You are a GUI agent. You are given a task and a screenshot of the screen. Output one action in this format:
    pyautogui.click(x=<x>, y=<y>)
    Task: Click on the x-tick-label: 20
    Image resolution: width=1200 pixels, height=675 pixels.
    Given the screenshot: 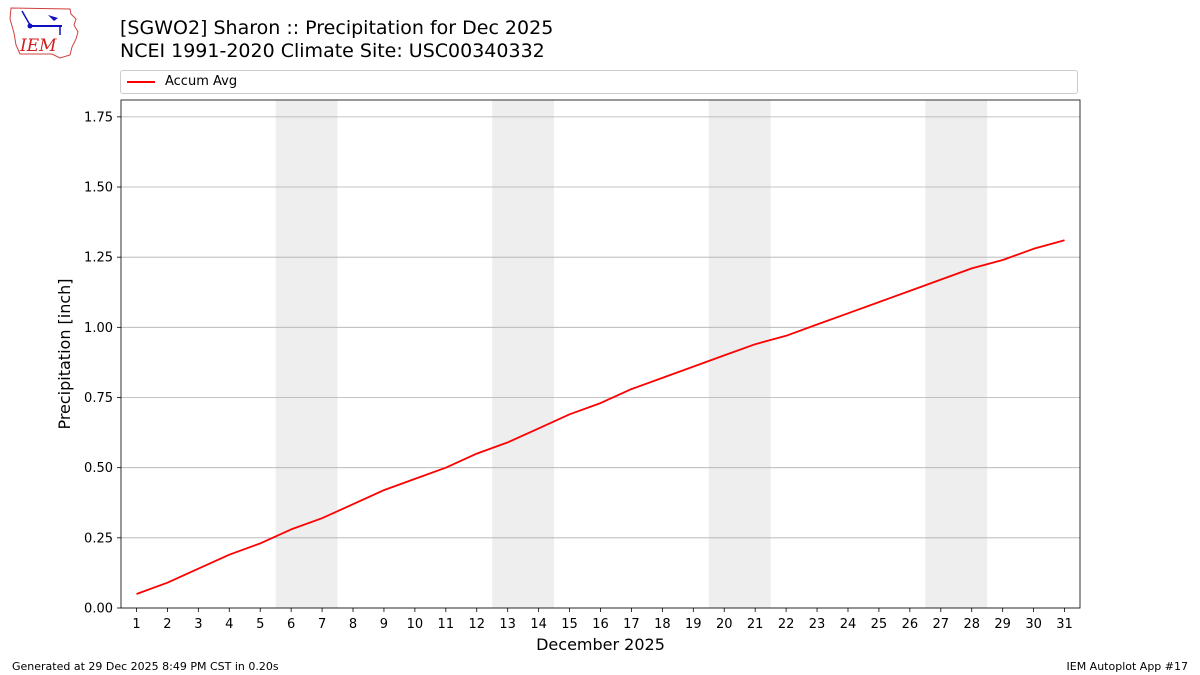 What is the action you would take?
    pyautogui.click(x=724, y=624)
    